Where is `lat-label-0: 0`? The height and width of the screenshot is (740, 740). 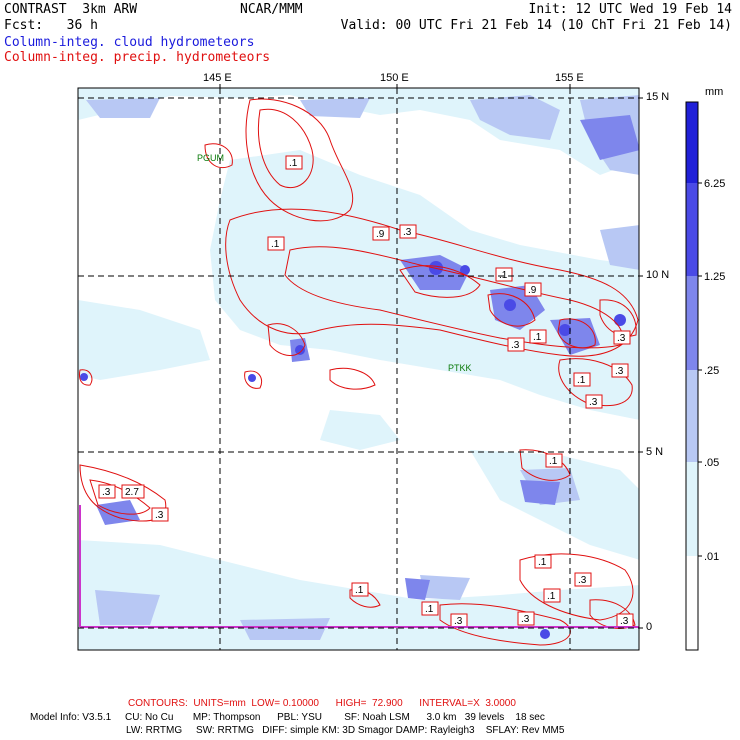
lat-label-0: 0 is located at coordinates (649, 627).